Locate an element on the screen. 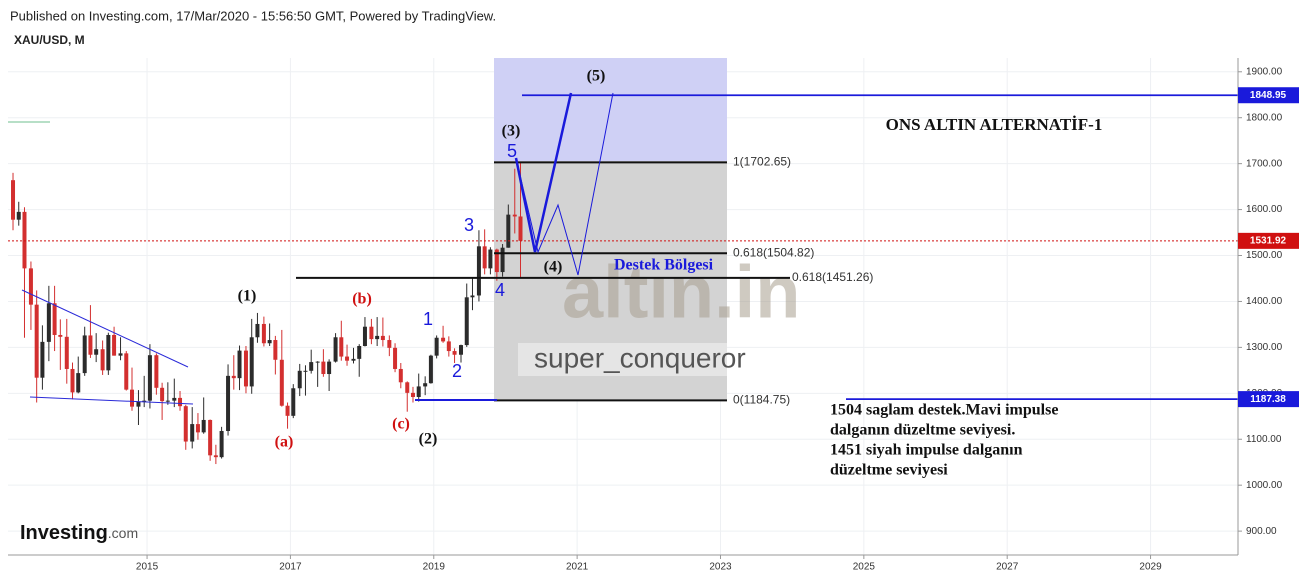  price-tag-label: 1531.92 is located at coordinates (1268, 240).